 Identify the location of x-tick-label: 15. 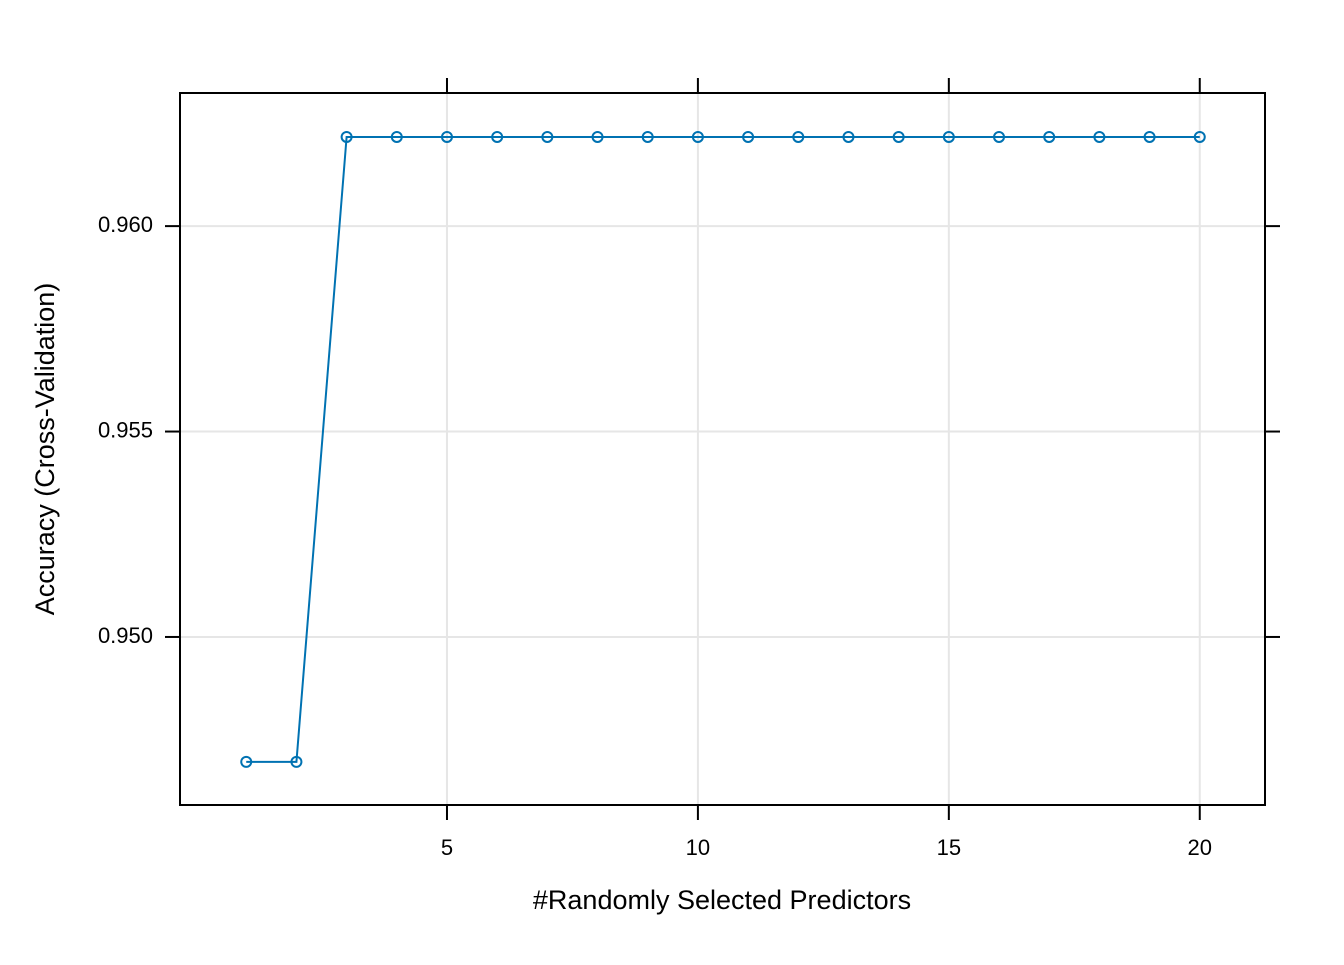
(949, 847).